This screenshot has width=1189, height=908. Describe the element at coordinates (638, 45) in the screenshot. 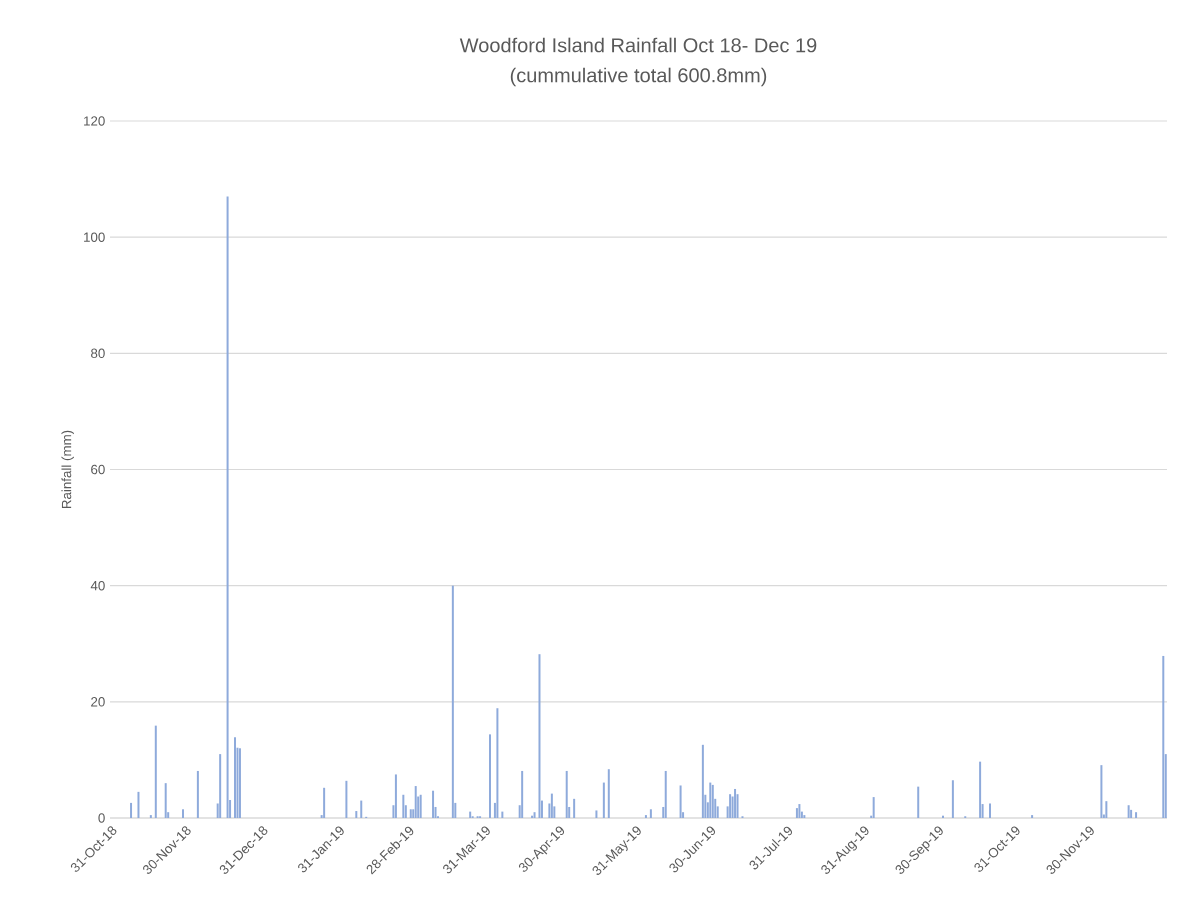

I see `chart-title: Woodford Island Rainfall Oct 18- Dec 19` at that location.